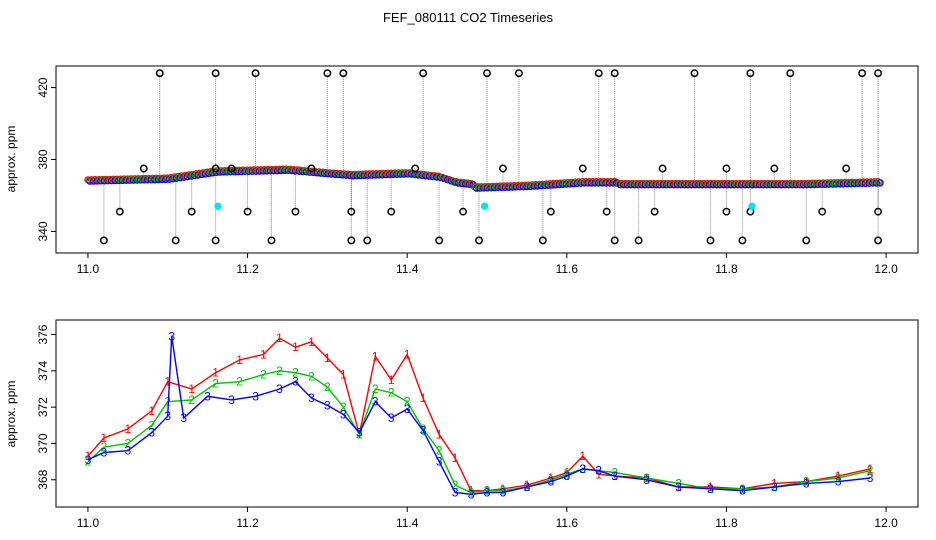 The width and height of the screenshot is (936, 540). What do you see at coordinates (567, 269) in the screenshot?
I see `top-x-tick-label: 11.6` at bounding box center [567, 269].